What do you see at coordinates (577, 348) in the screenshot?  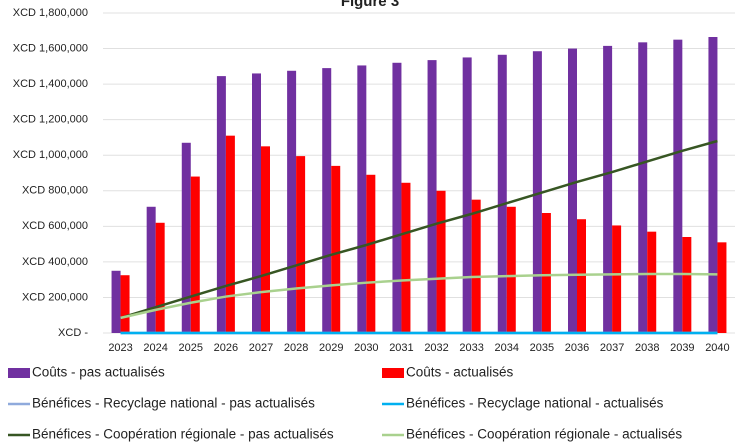 I see `x-tick-label: 2036` at bounding box center [577, 348].